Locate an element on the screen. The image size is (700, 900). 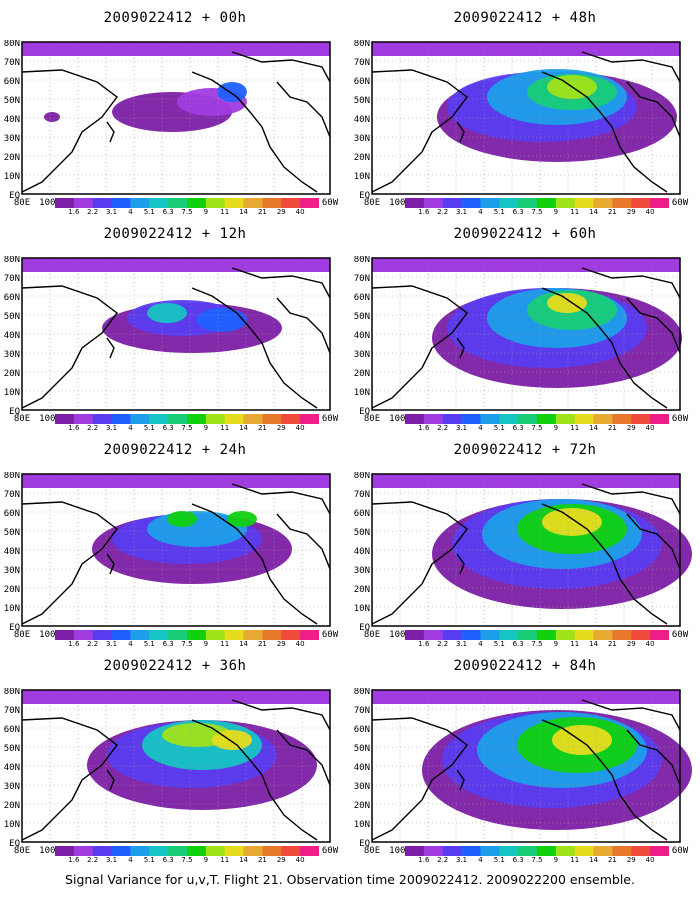
latitude-label: 80N is located at coordinates (362, 476).